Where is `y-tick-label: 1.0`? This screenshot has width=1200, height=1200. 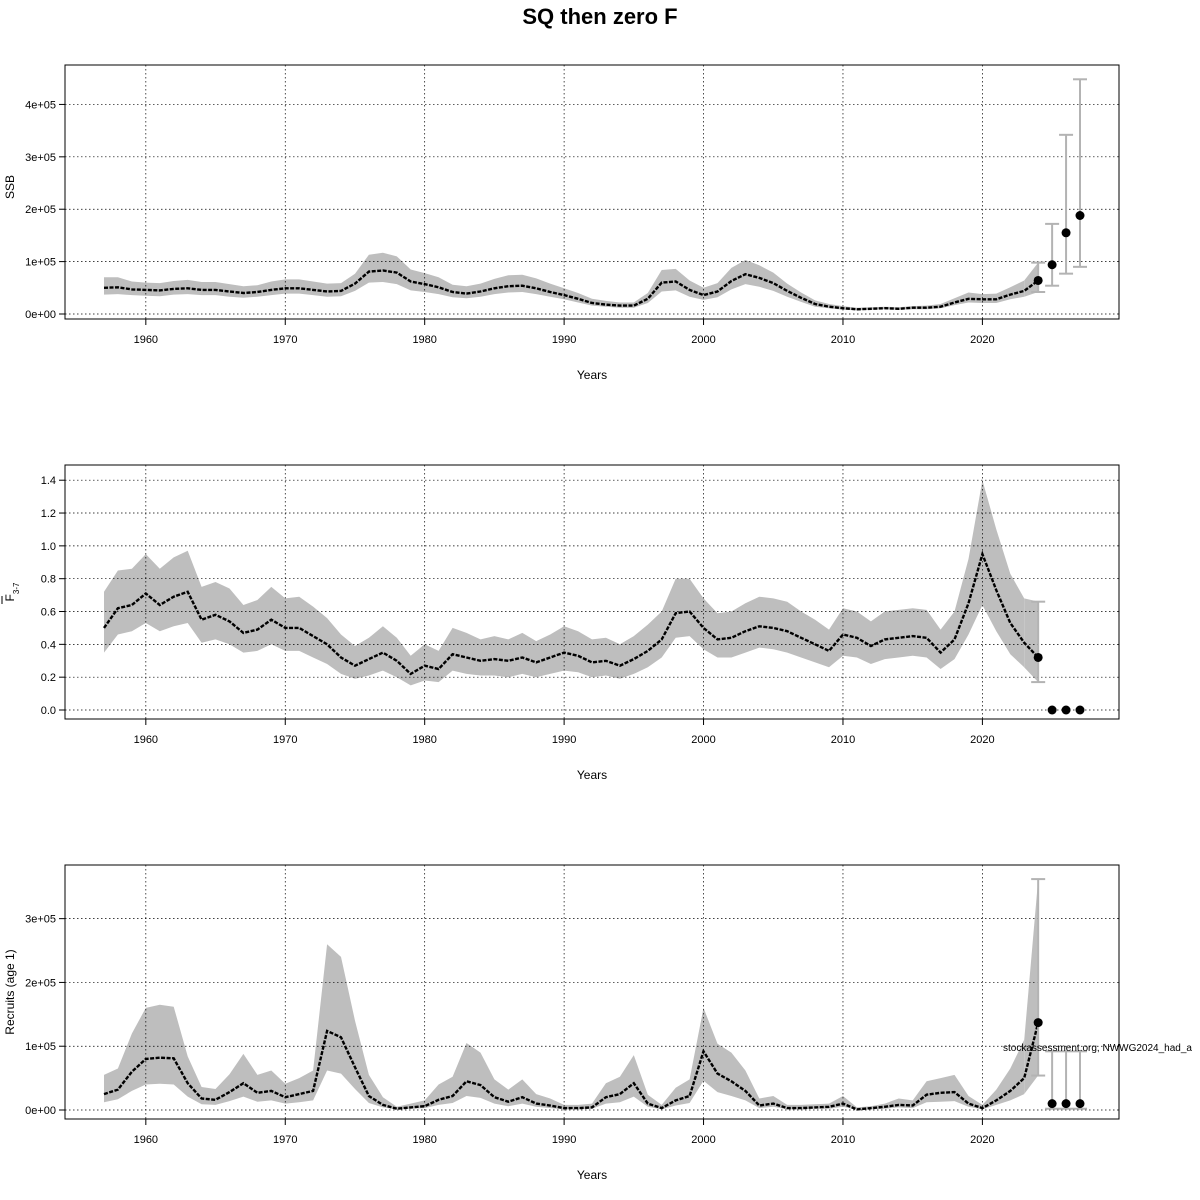 y-tick-label: 1.0 is located at coordinates (48, 547).